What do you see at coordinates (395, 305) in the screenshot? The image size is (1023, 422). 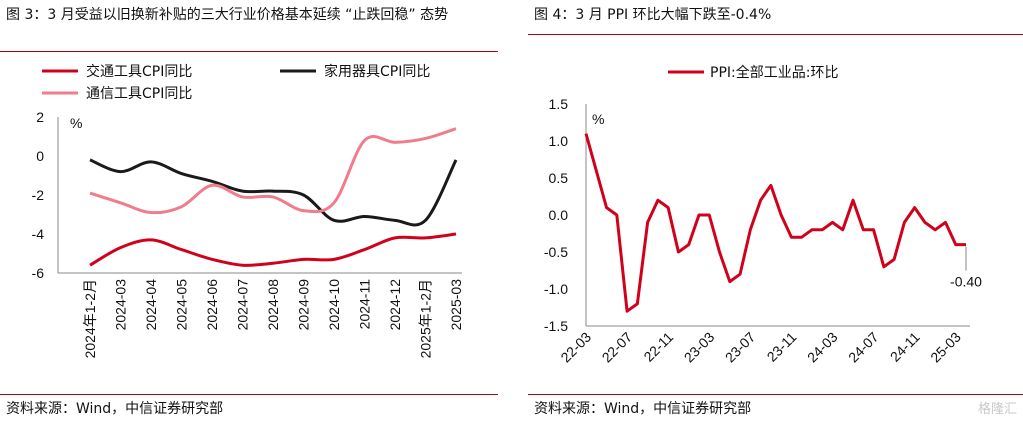 I see `x-tick-label: 2024-12` at bounding box center [395, 305].